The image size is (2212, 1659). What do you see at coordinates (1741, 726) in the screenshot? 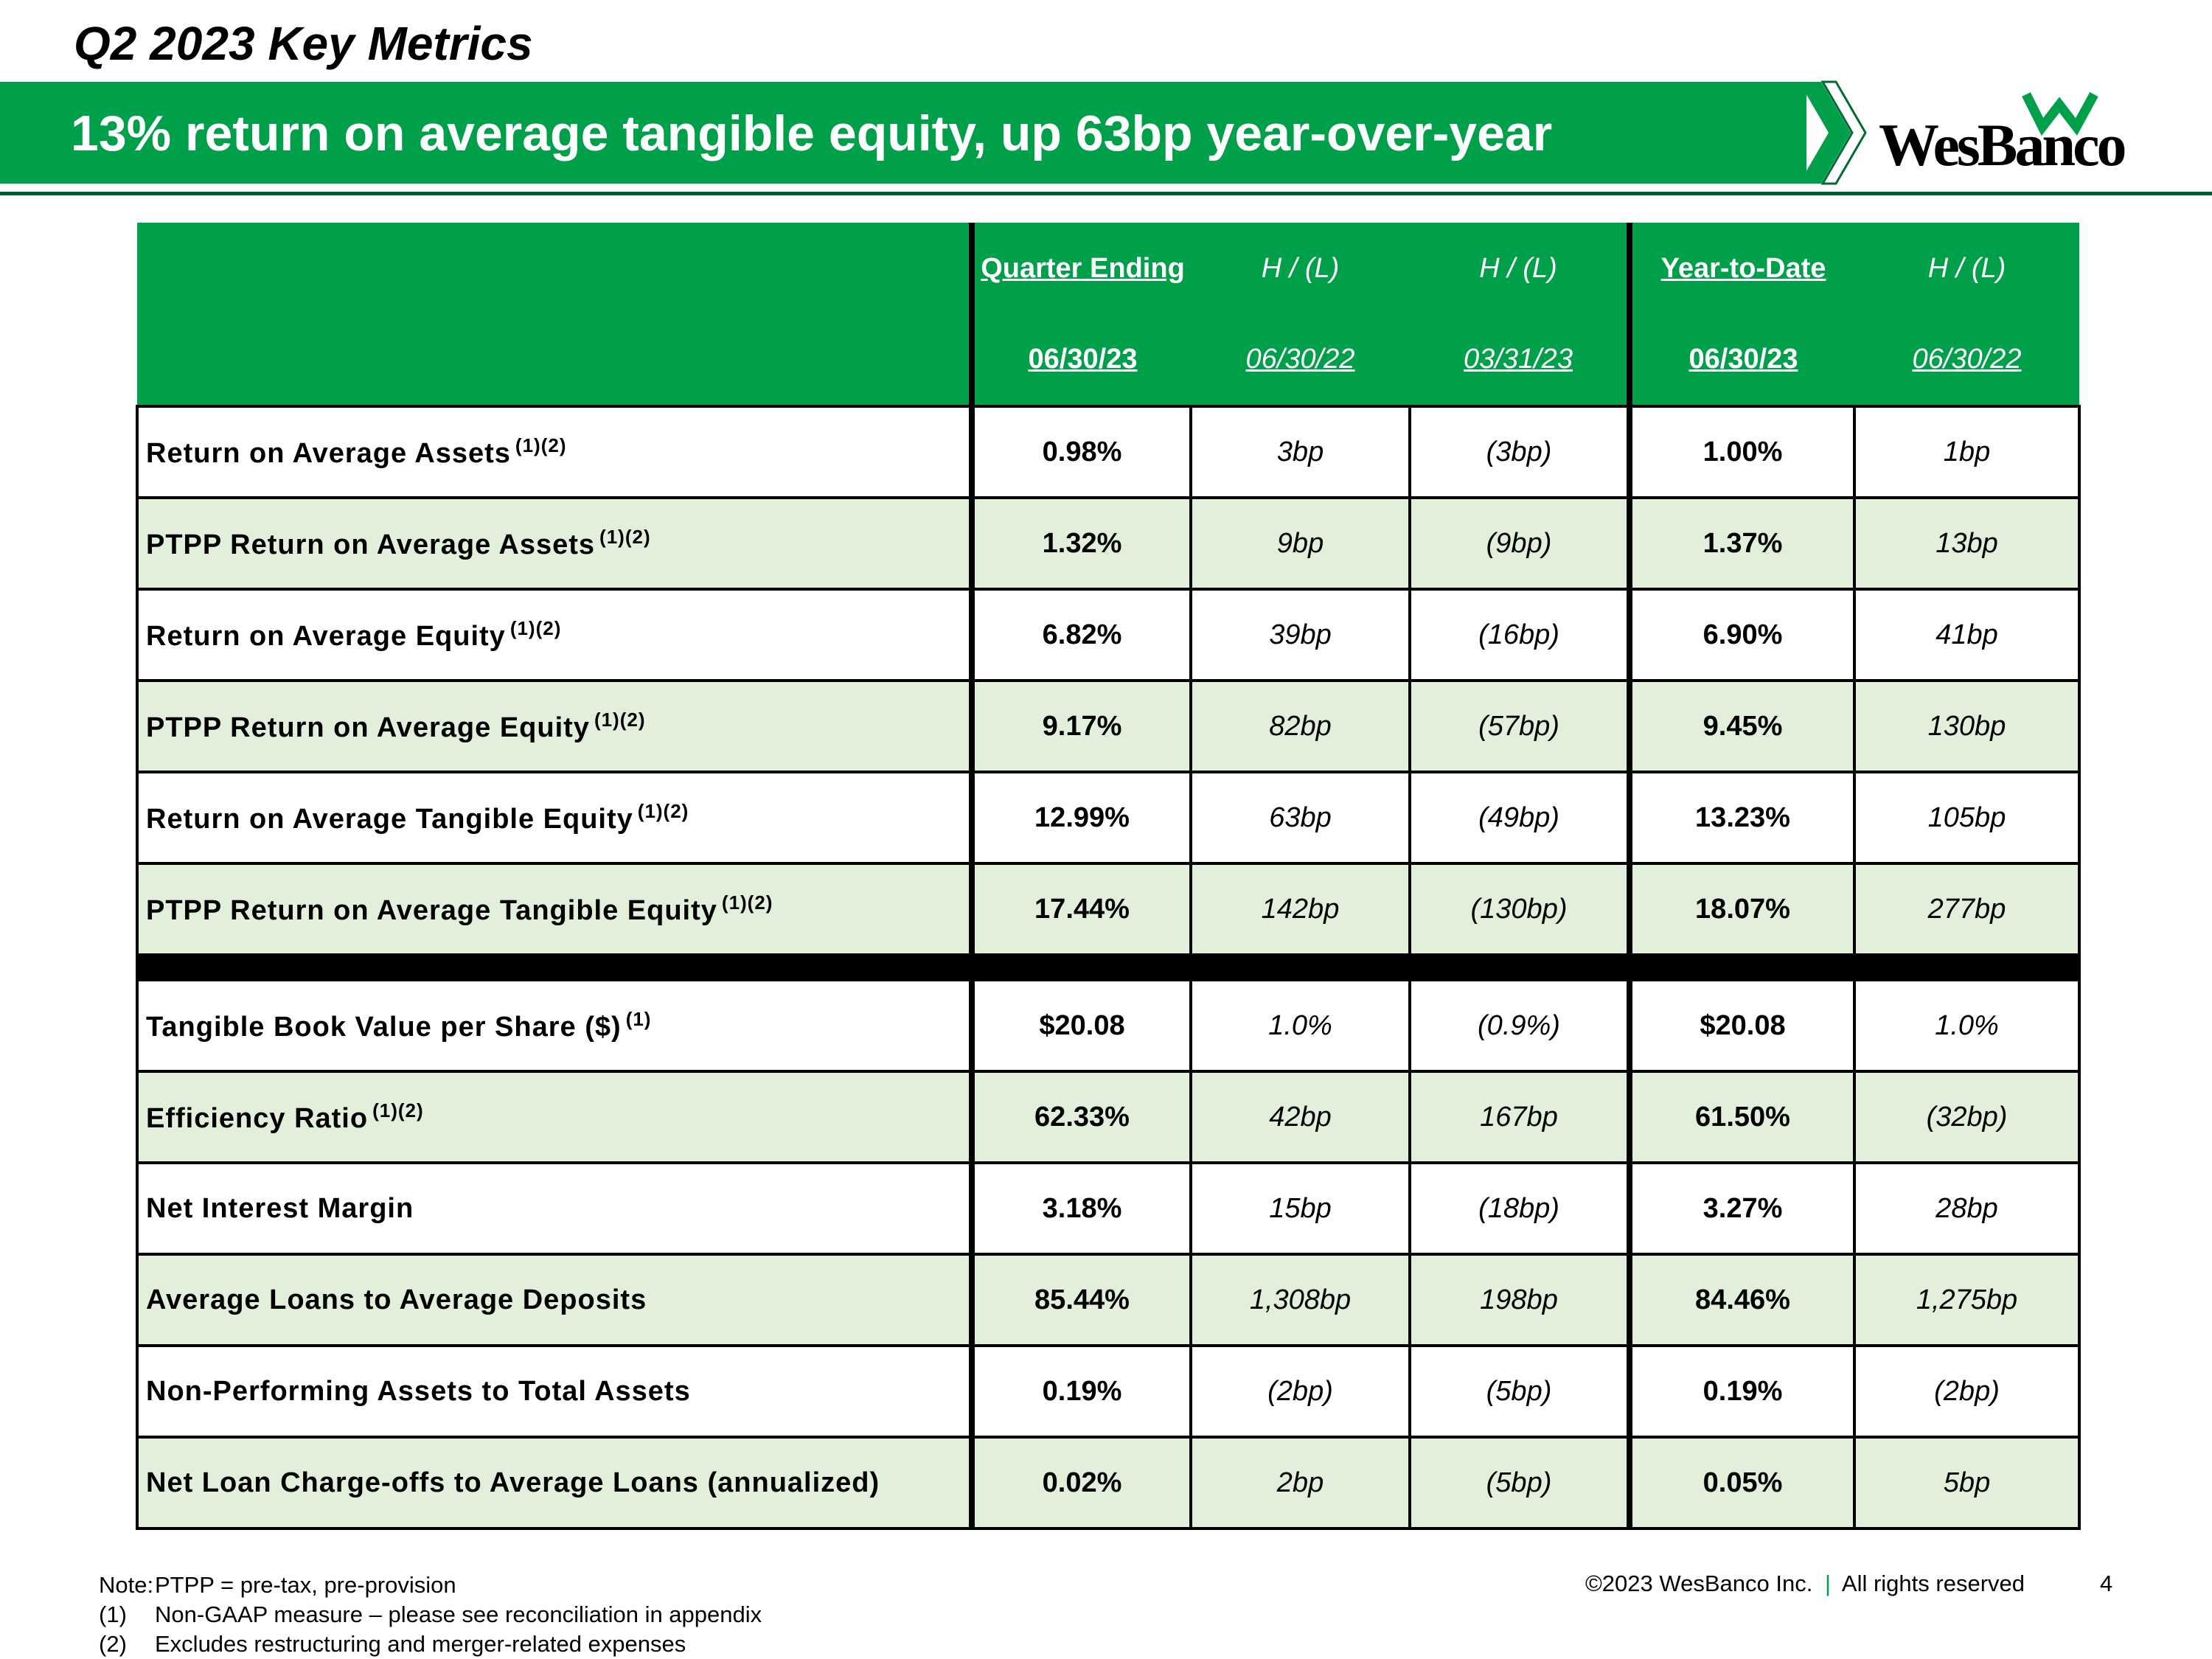
I see `value-cell: 9.45%` at bounding box center [1741, 726].